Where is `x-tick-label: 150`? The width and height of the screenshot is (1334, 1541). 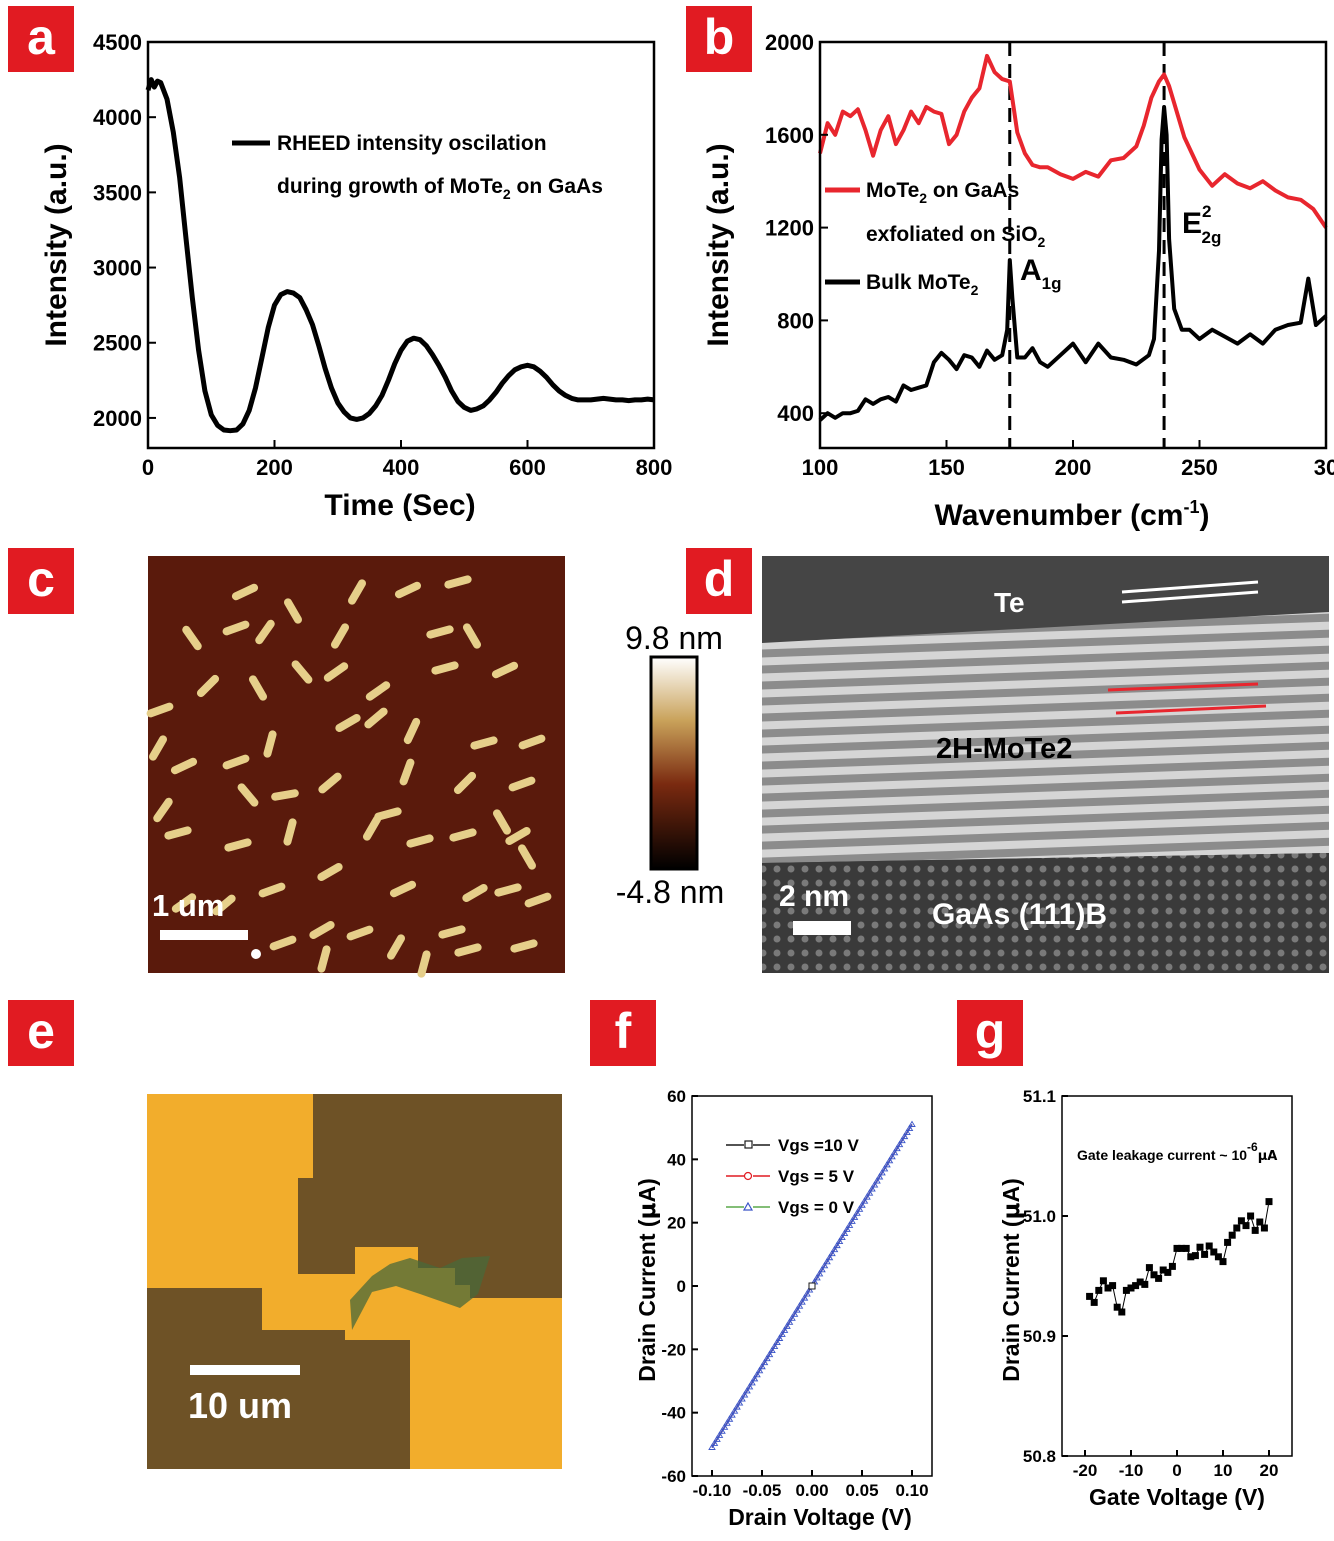
x-tick-label: 150 is located at coordinates (946, 467).